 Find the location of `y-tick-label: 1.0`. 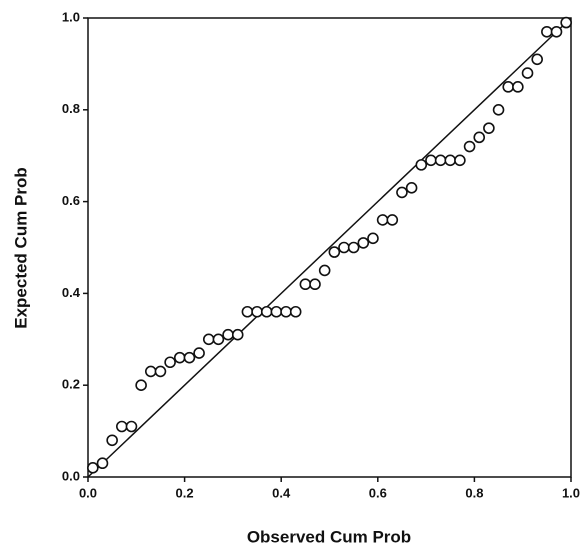

y-tick-label: 1.0 is located at coordinates (71, 16).